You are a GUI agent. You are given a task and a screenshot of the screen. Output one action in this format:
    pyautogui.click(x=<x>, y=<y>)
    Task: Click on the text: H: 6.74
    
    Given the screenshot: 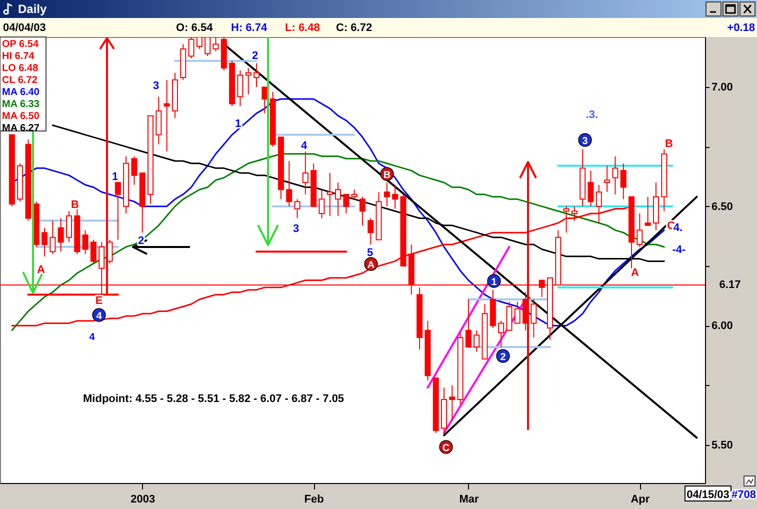 What is the action you would take?
    pyautogui.click(x=249, y=28)
    